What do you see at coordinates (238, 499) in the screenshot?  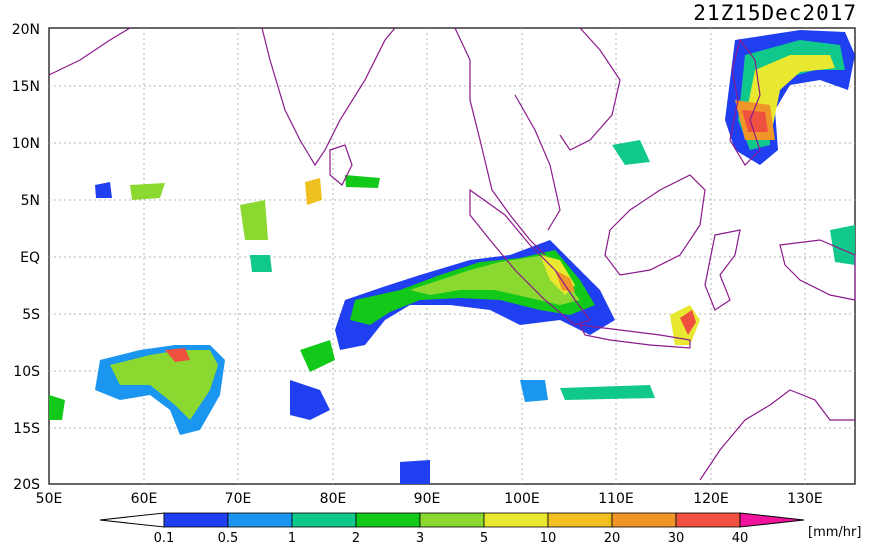 I see `lon-label: 70E` at bounding box center [238, 499].